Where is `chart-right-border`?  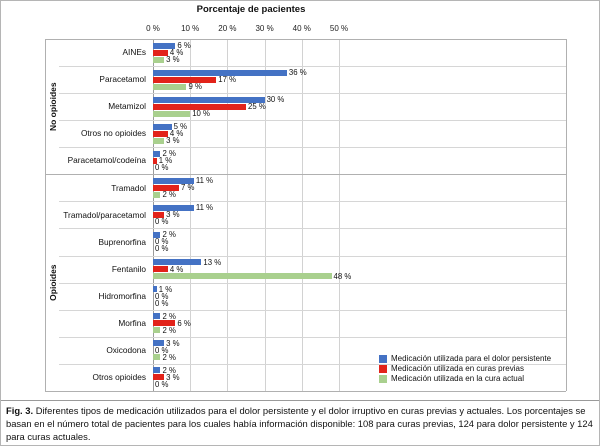 chart-right-border is located at coordinates (566, 215).